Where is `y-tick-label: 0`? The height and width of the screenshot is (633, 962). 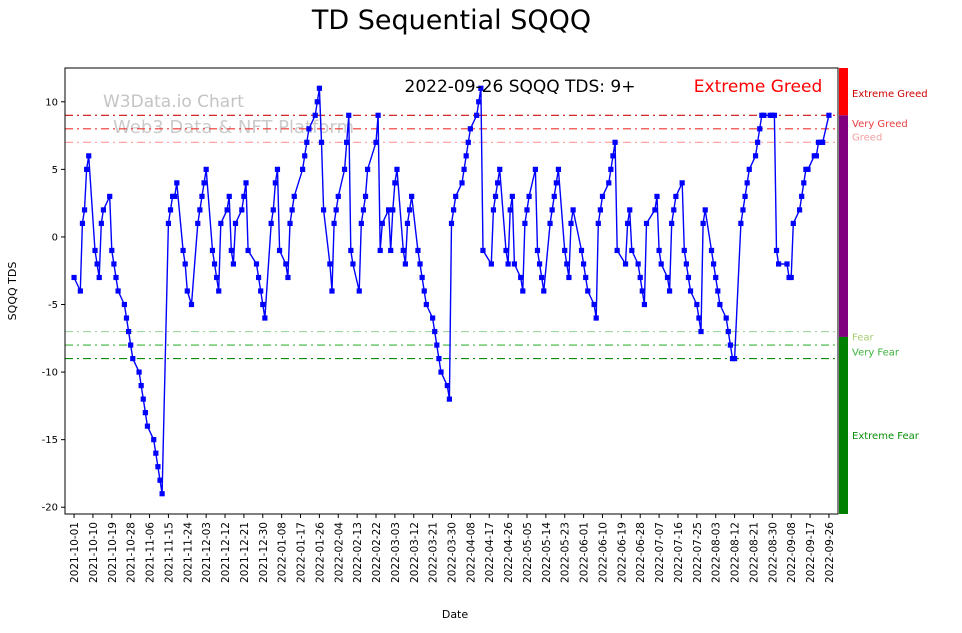
y-tick-label: 0 is located at coordinates (55, 237).